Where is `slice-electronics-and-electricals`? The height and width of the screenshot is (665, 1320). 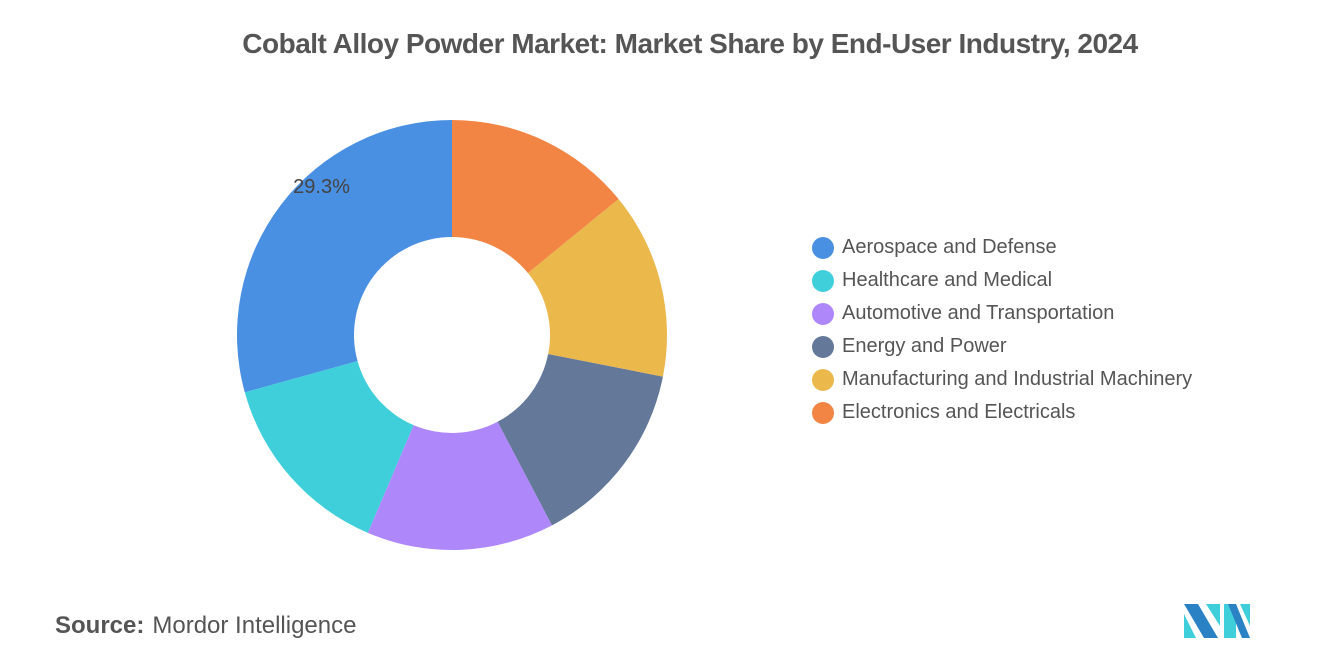
slice-electronics-and-electricals is located at coordinates (535, 197).